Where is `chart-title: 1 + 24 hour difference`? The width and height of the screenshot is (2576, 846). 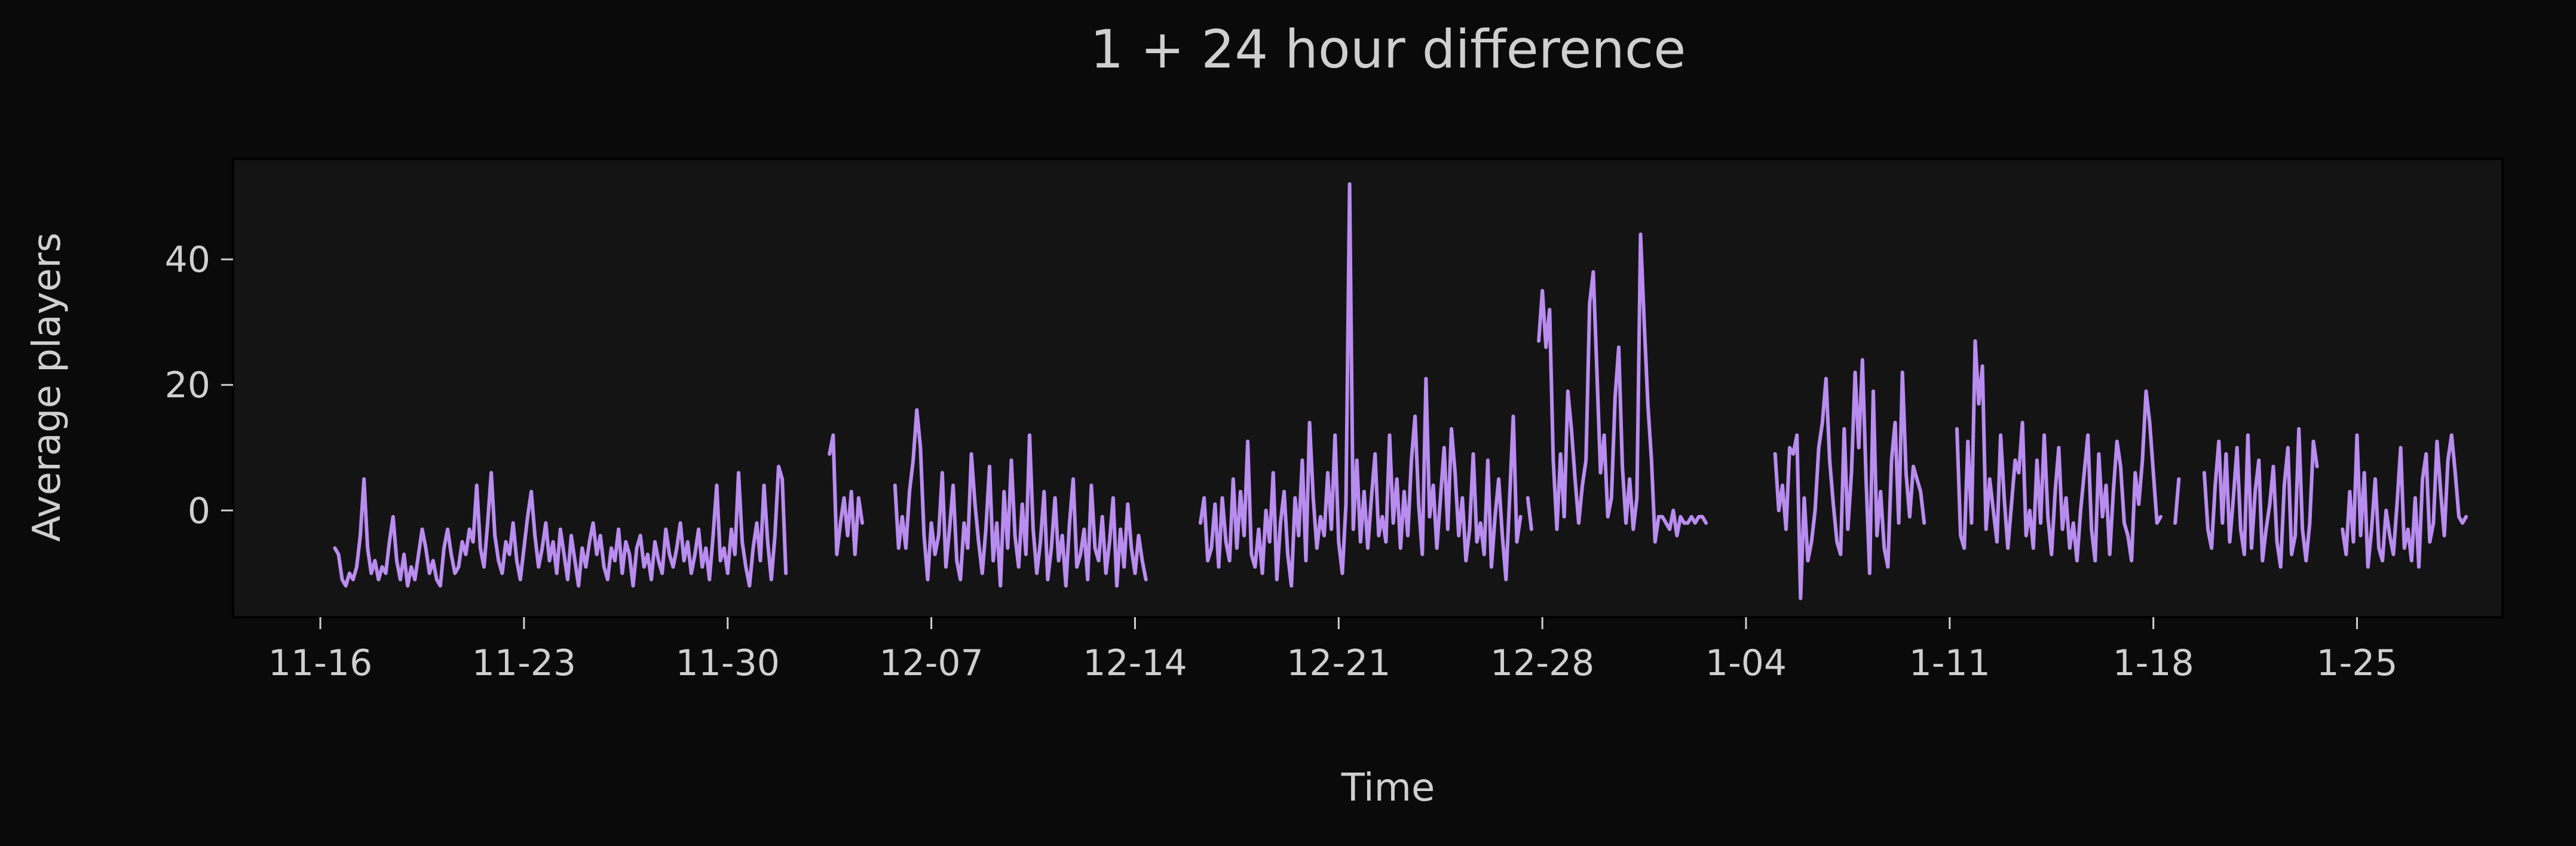
chart-title: 1 + 24 hour difference is located at coordinates (1388, 49).